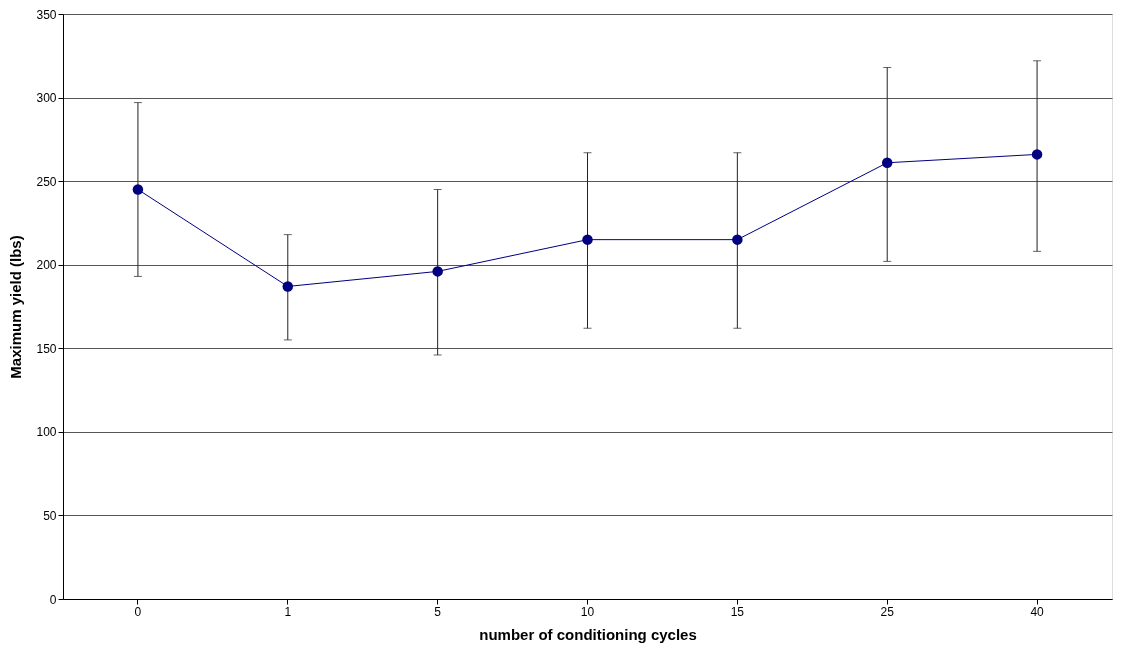 This screenshot has width=1132, height=666. What do you see at coordinates (138, 611) in the screenshot?
I see `x-tick-label: 0` at bounding box center [138, 611].